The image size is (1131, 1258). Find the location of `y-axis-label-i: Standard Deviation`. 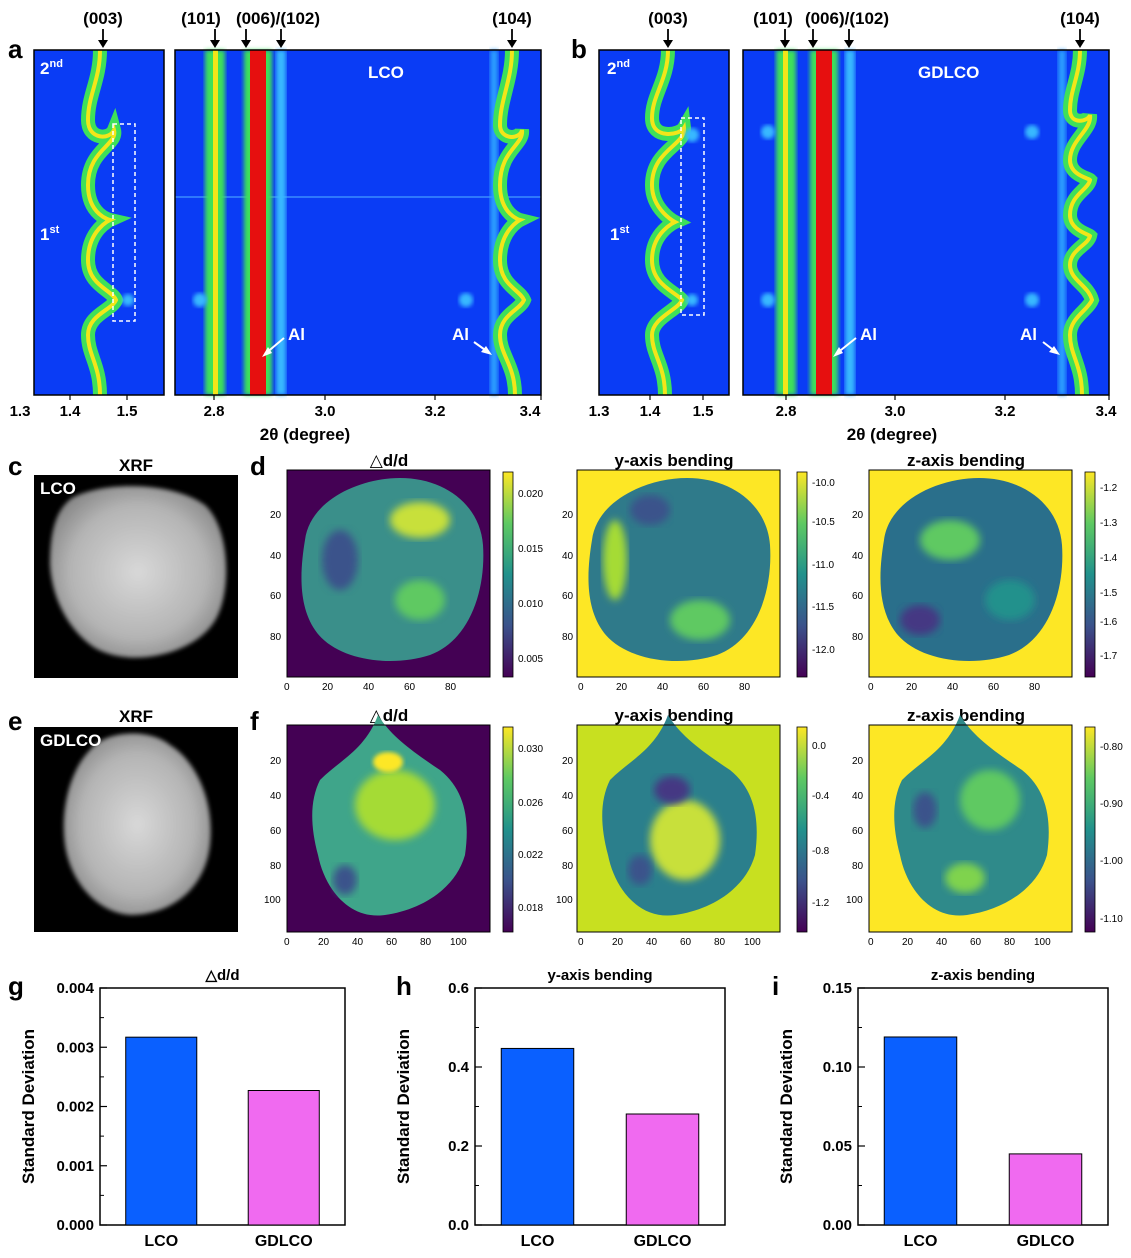

y-axis-label-i: Standard Deviation is located at coordinates (786, 1106).